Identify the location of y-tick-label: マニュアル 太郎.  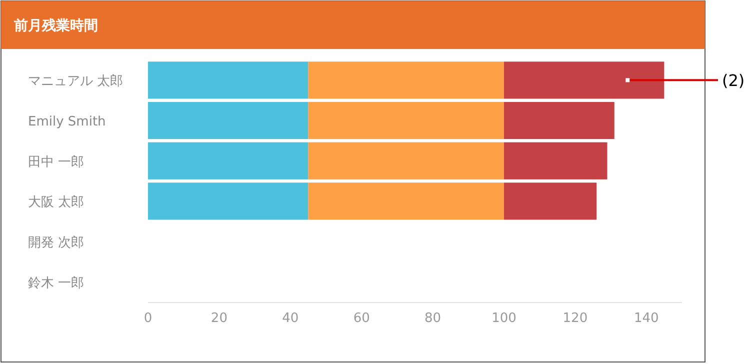
(76, 81).